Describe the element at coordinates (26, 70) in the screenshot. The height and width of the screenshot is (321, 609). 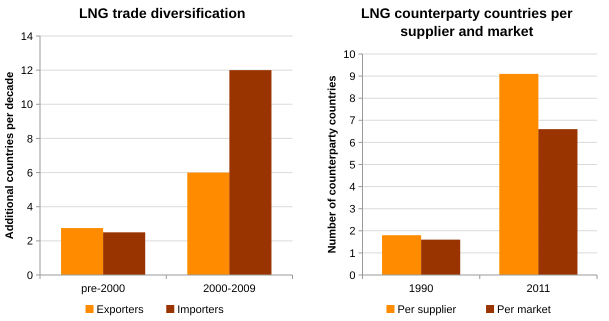
I see `y-tick-label: 12` at that location.